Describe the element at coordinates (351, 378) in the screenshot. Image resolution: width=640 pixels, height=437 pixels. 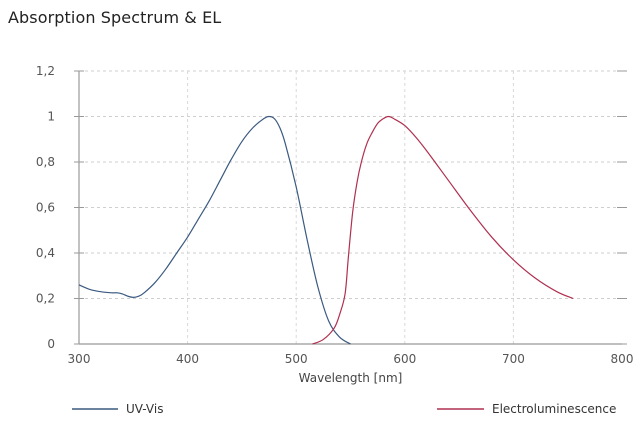
I see `x-axis-label: Wavelength [nm]` at that location.